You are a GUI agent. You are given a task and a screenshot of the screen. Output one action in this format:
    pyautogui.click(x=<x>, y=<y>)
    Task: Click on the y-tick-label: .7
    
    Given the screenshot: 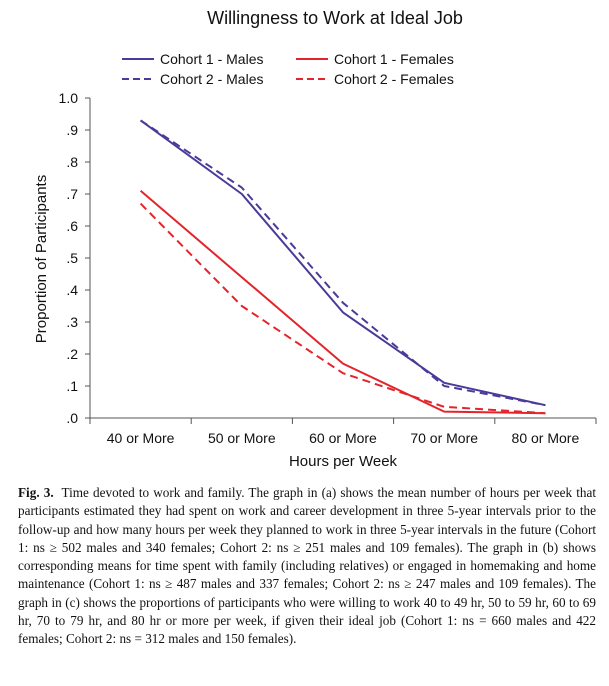 What is the action you would take?
    pyautogui.click(x=72, y=194)
    